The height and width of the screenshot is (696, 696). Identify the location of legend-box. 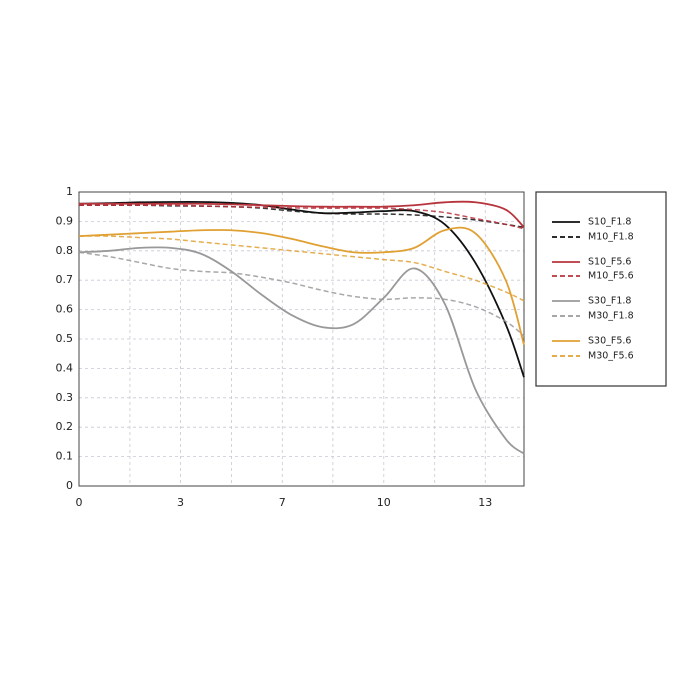
(601, 289).